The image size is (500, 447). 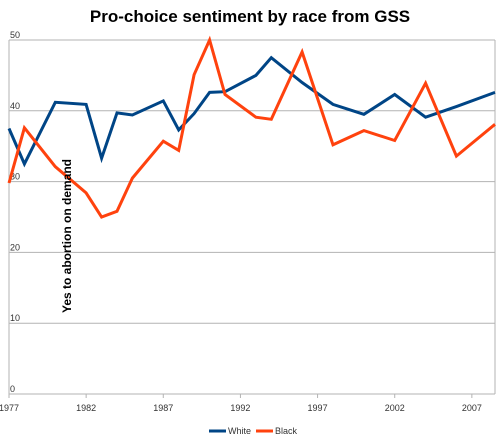 I want to click on y-tick-label: 10, so click(x=15, y=318).